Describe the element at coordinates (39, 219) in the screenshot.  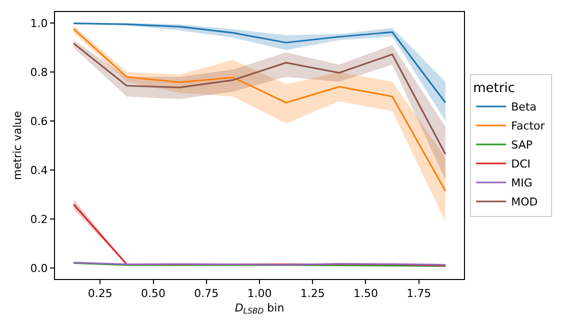
I see `y-tick-label: 0.2` at that location.